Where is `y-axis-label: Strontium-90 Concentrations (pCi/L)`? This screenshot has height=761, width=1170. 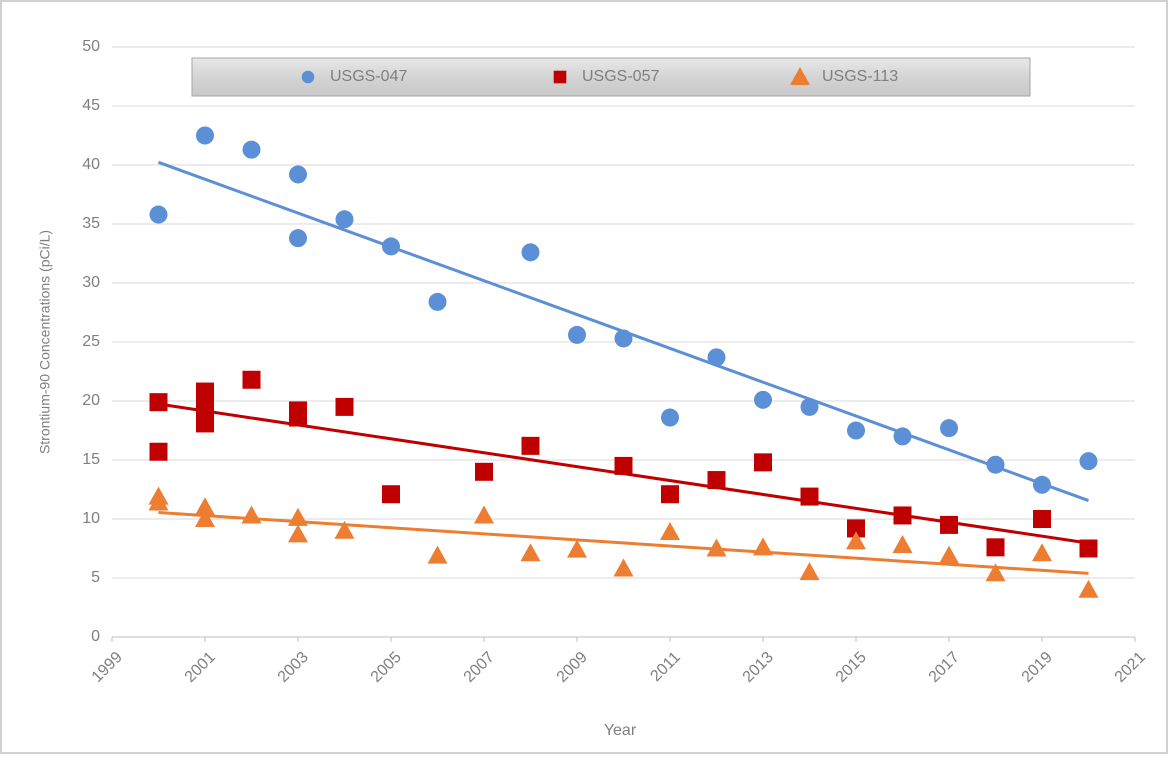 y-axis-label: Strontium-90 Concentrations (pCi/L) is located at coordinates (45, 342).